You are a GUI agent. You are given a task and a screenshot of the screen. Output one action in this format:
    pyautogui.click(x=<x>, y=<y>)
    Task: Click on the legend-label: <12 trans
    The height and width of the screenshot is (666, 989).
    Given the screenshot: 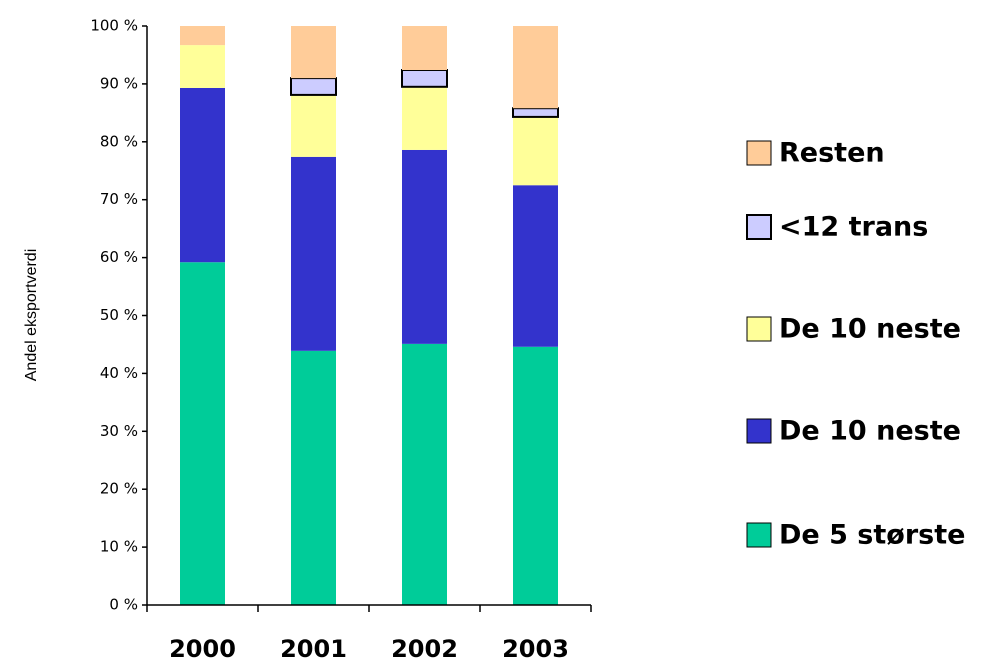 What is the action you would take?
    pyautogui.click(x=853, y=227)
    